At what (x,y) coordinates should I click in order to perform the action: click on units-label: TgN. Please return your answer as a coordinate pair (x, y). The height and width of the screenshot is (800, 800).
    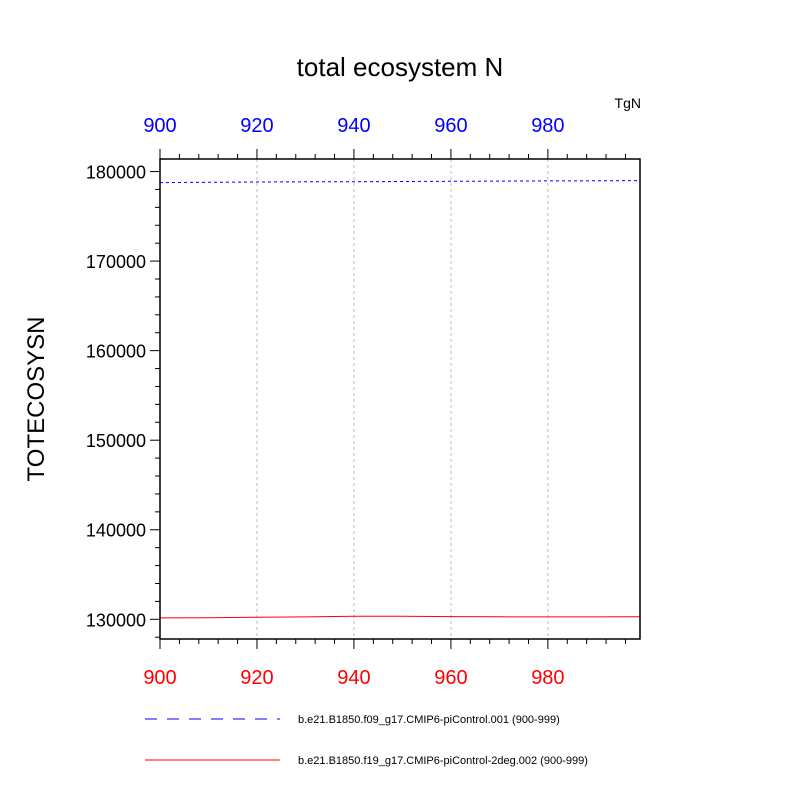
    Looking at the image, I should click on (628, 103).